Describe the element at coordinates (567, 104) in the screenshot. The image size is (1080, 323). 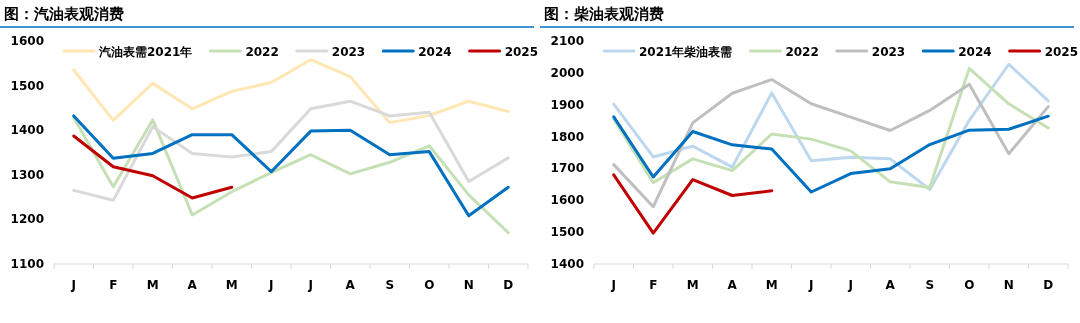
I see `y-tick-label: 1900` at that location.